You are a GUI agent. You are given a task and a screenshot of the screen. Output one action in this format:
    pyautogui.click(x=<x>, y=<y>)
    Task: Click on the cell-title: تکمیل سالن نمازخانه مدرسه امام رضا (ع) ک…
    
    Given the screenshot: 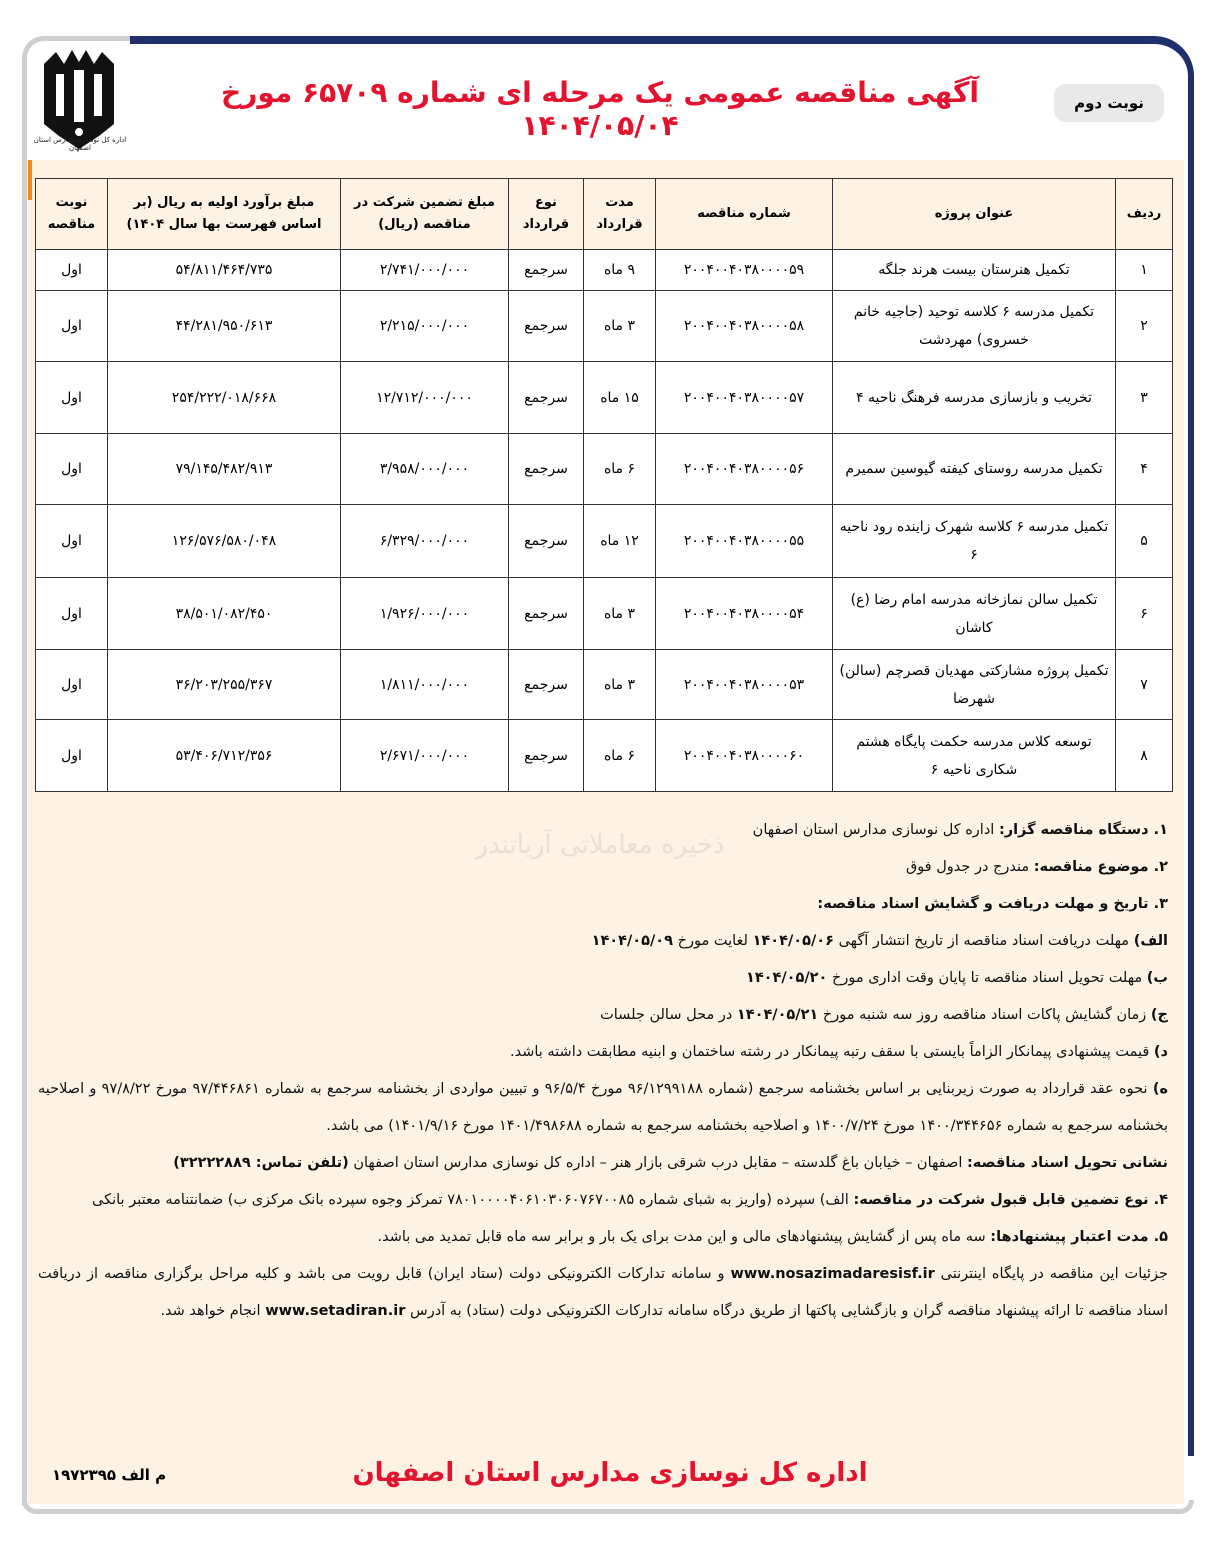 What is the action you would take?
    pyautogui.click(x=974, y=613)
    